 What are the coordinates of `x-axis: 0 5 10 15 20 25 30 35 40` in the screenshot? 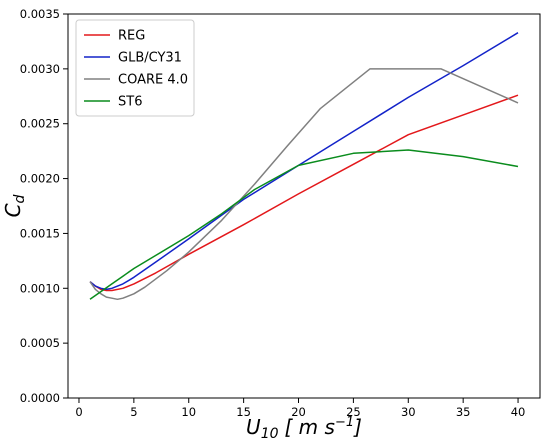 It's located at (300, 408).